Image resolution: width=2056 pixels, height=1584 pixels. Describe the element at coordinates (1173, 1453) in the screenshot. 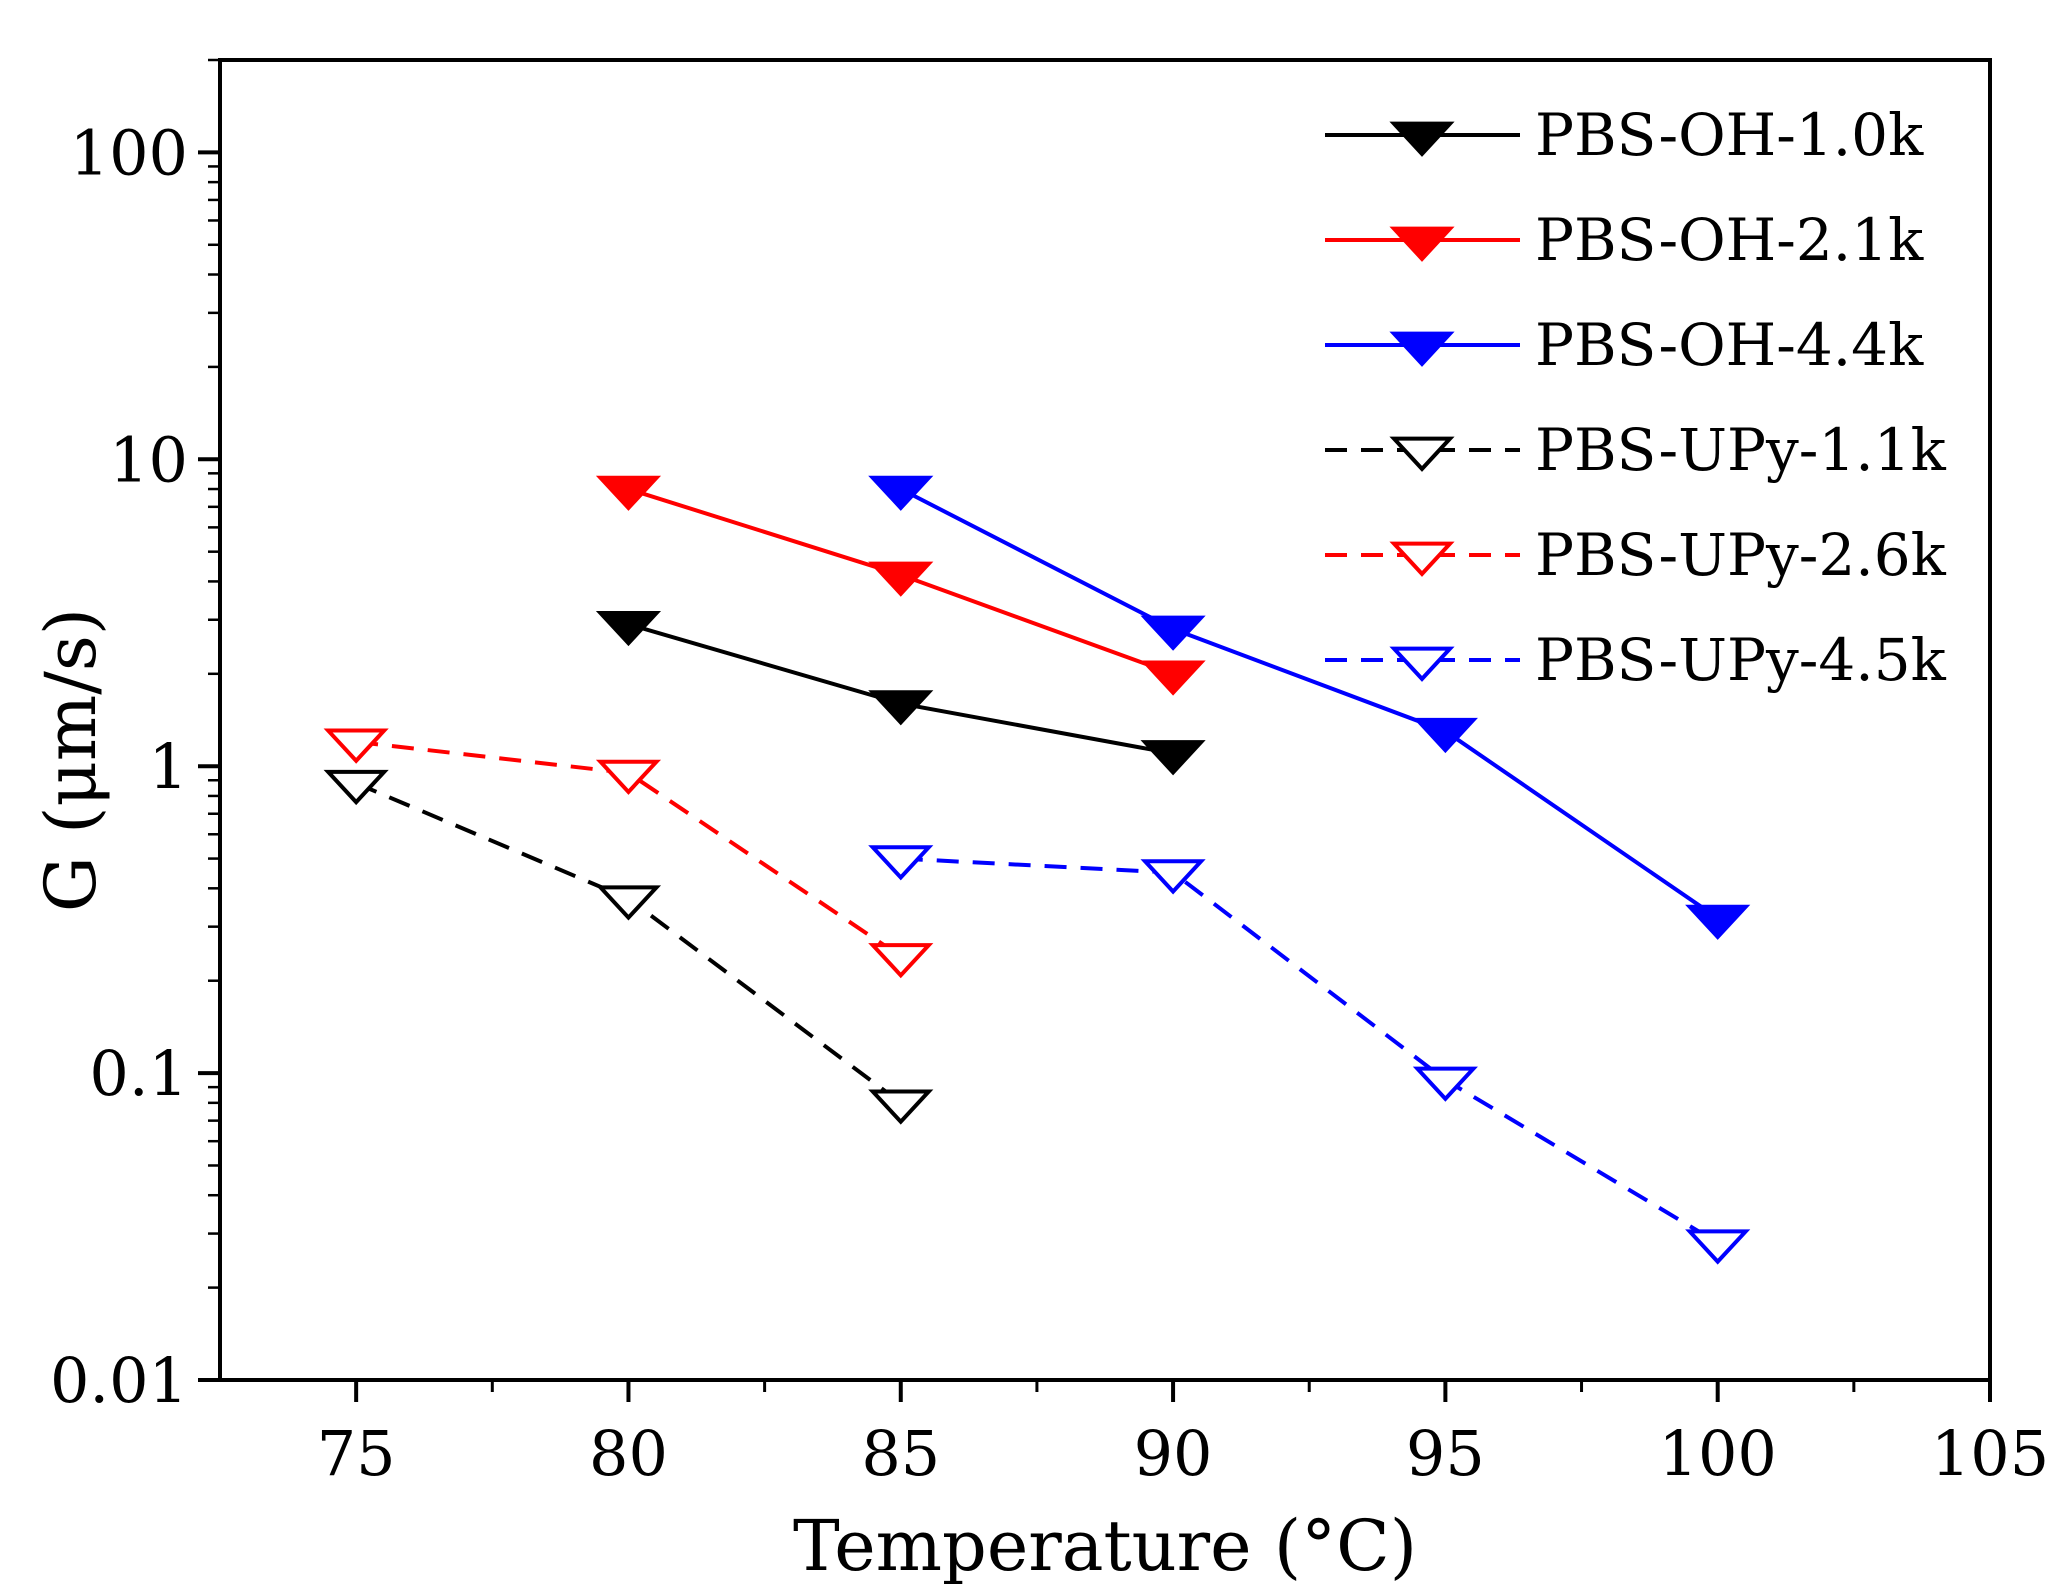

I see `x-tick-label: 90` at that location.